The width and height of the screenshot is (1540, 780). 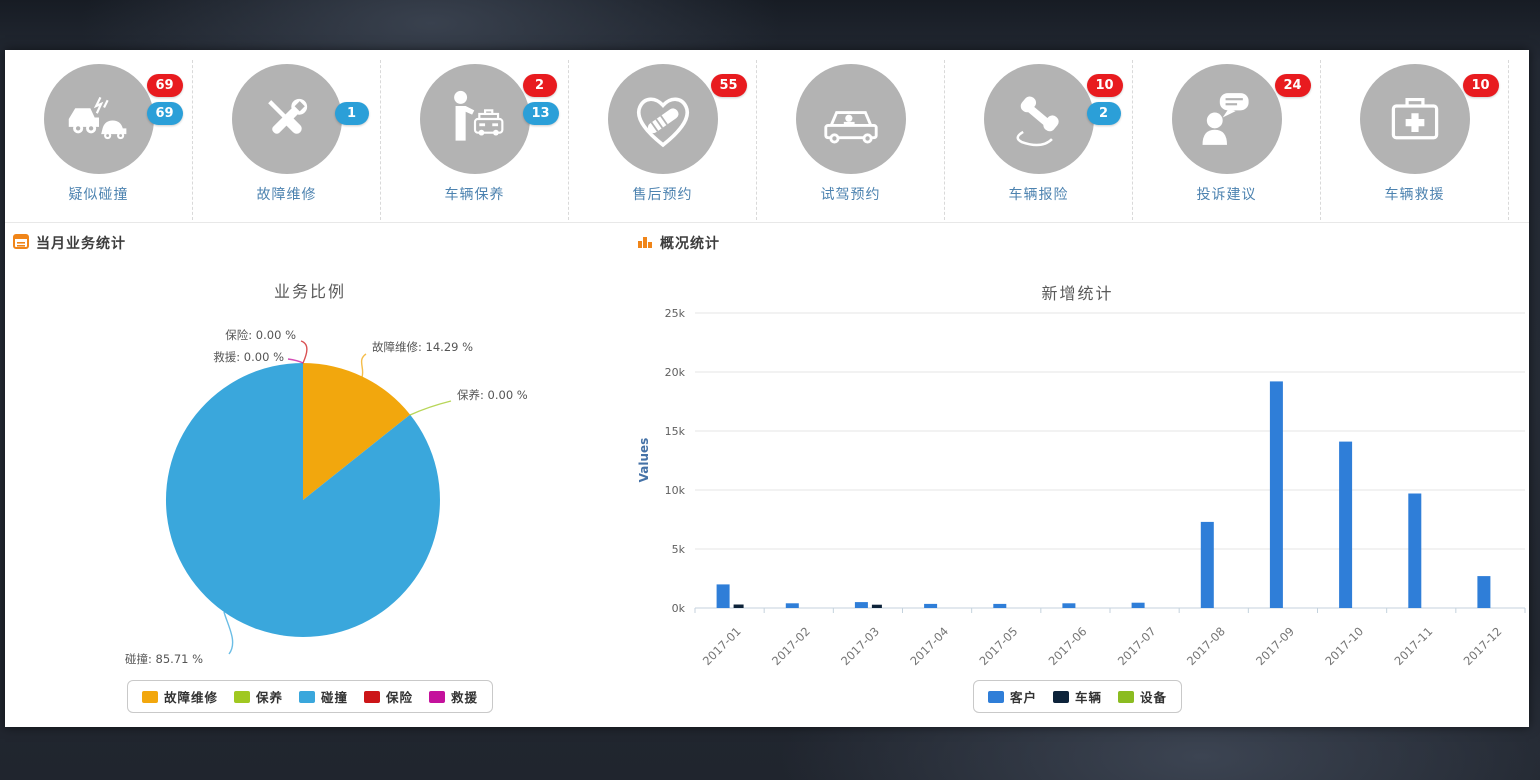 What do you see at coordinates (876, 606) in the screenshot?
I see `bar-车辆-2017-03` at bounding box center [876, 606].